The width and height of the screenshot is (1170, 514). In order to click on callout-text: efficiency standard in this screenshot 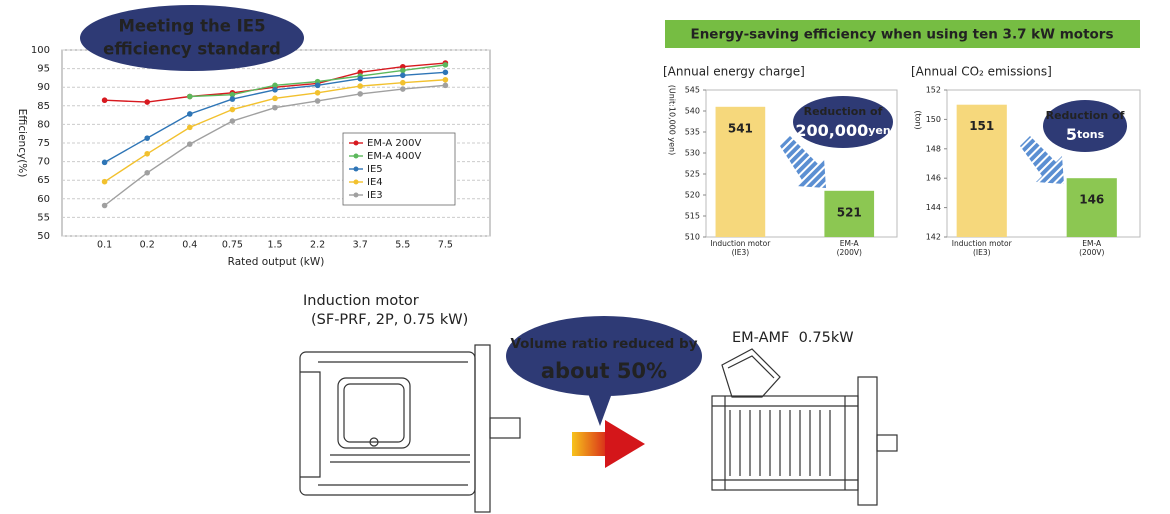, I will do `click(192, 49)`.